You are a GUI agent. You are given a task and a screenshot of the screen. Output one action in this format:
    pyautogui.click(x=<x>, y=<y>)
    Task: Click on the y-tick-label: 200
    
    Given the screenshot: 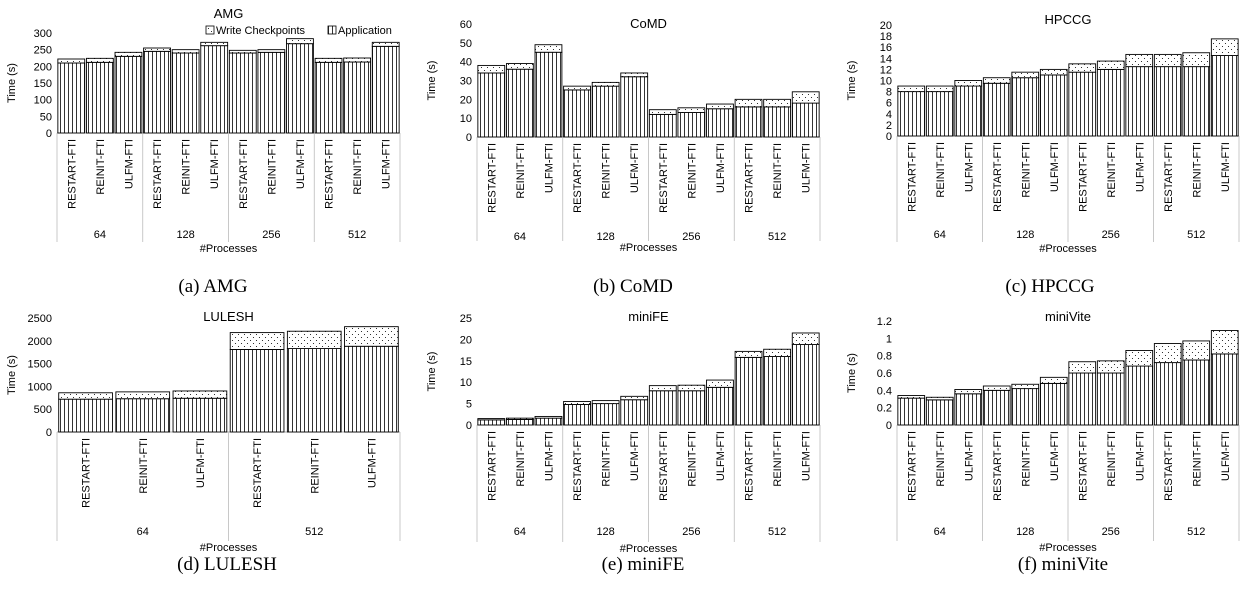 What is the action you would take?
    pyautogui.click(x=43, y=67)
    